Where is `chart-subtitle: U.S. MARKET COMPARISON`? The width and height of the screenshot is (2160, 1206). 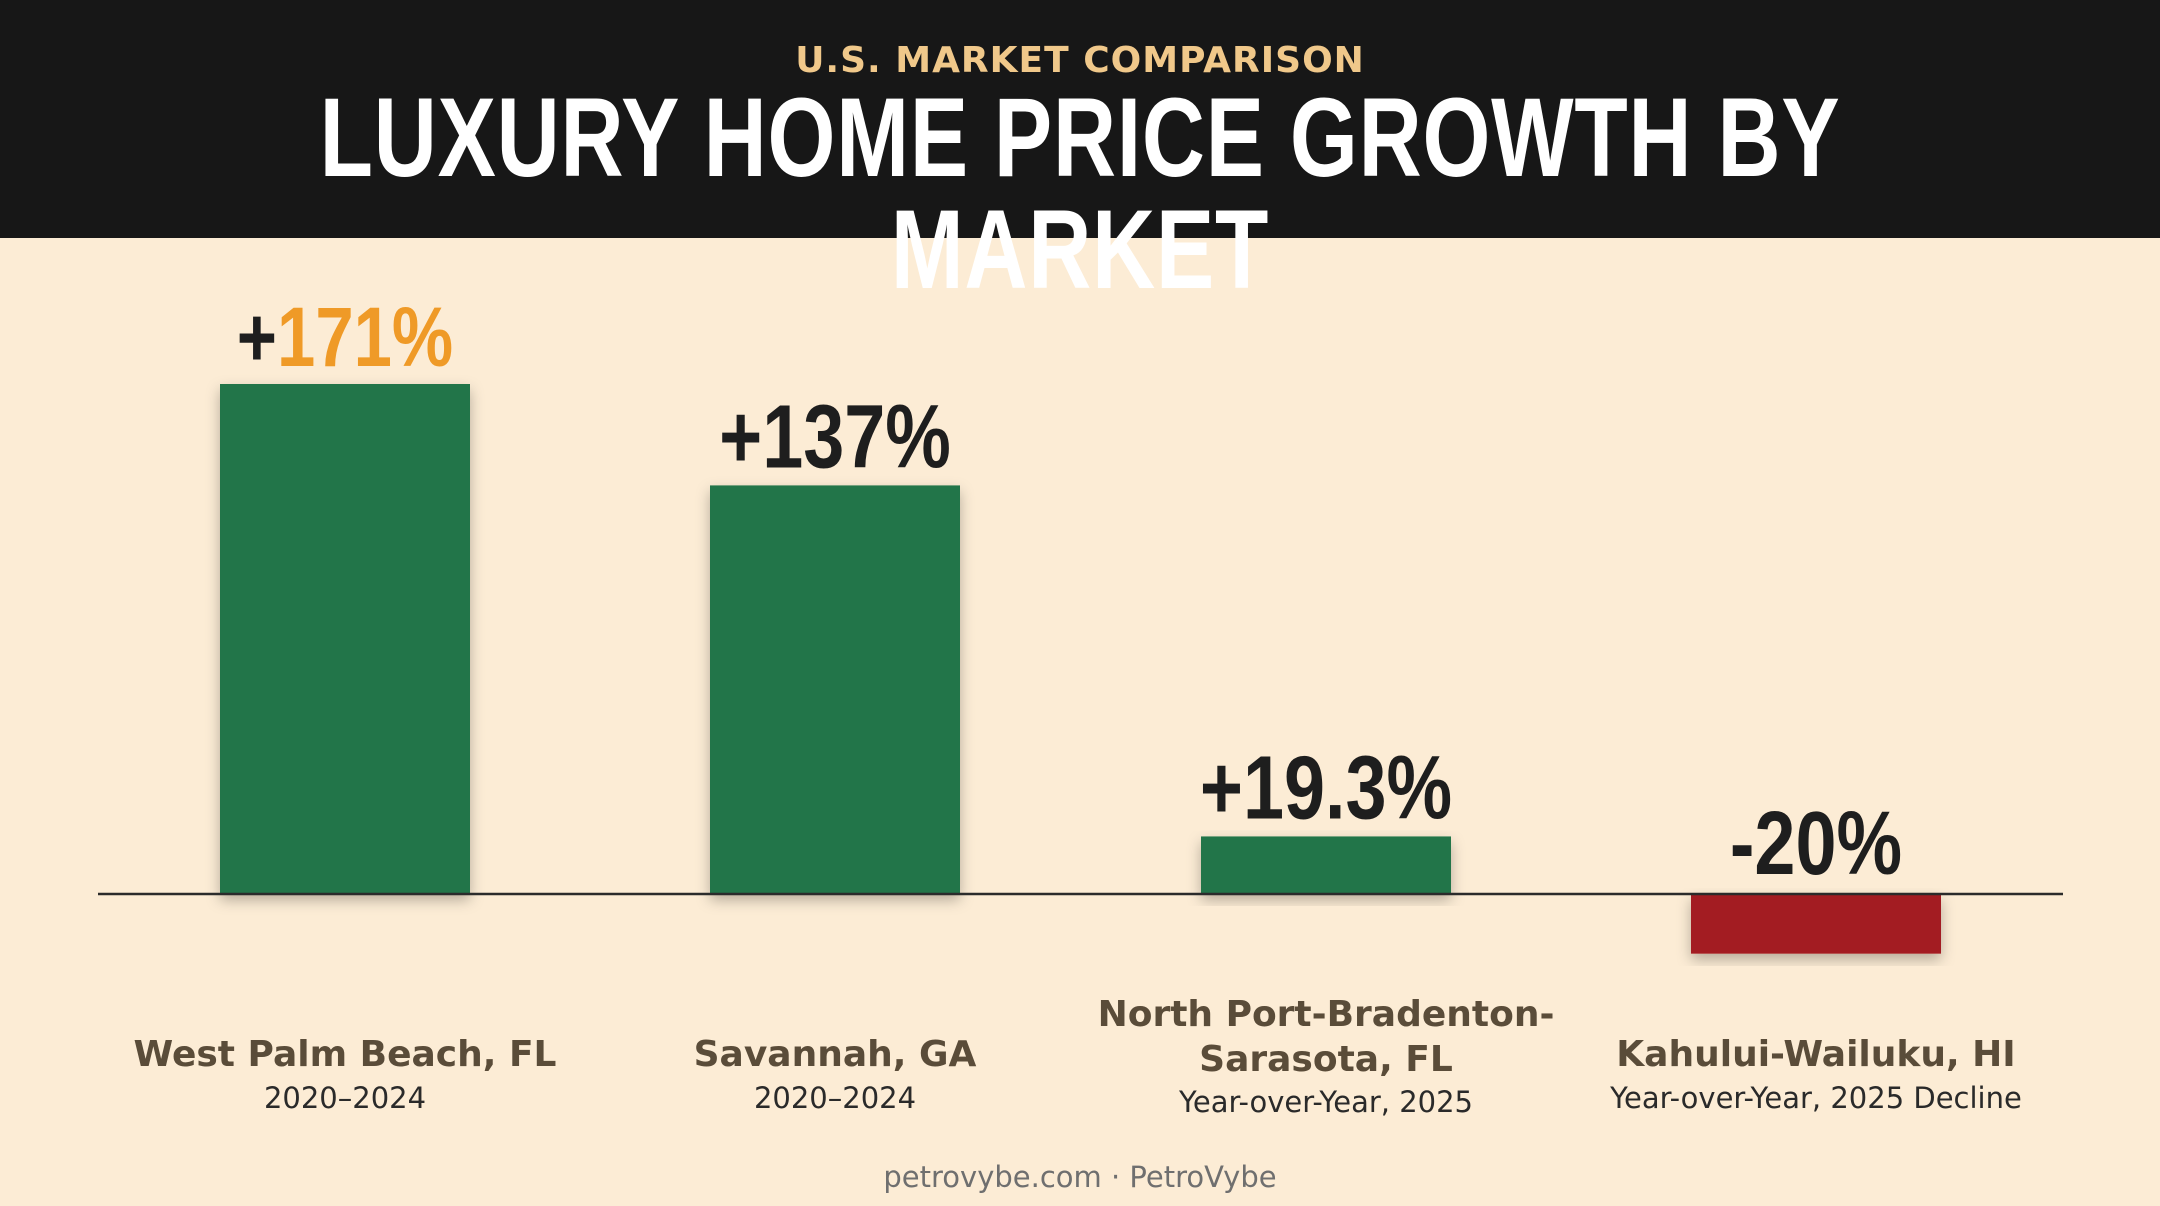
chart-subtitle: U.S. MARKET COMPARISON is located at coordinates (1080, 60).